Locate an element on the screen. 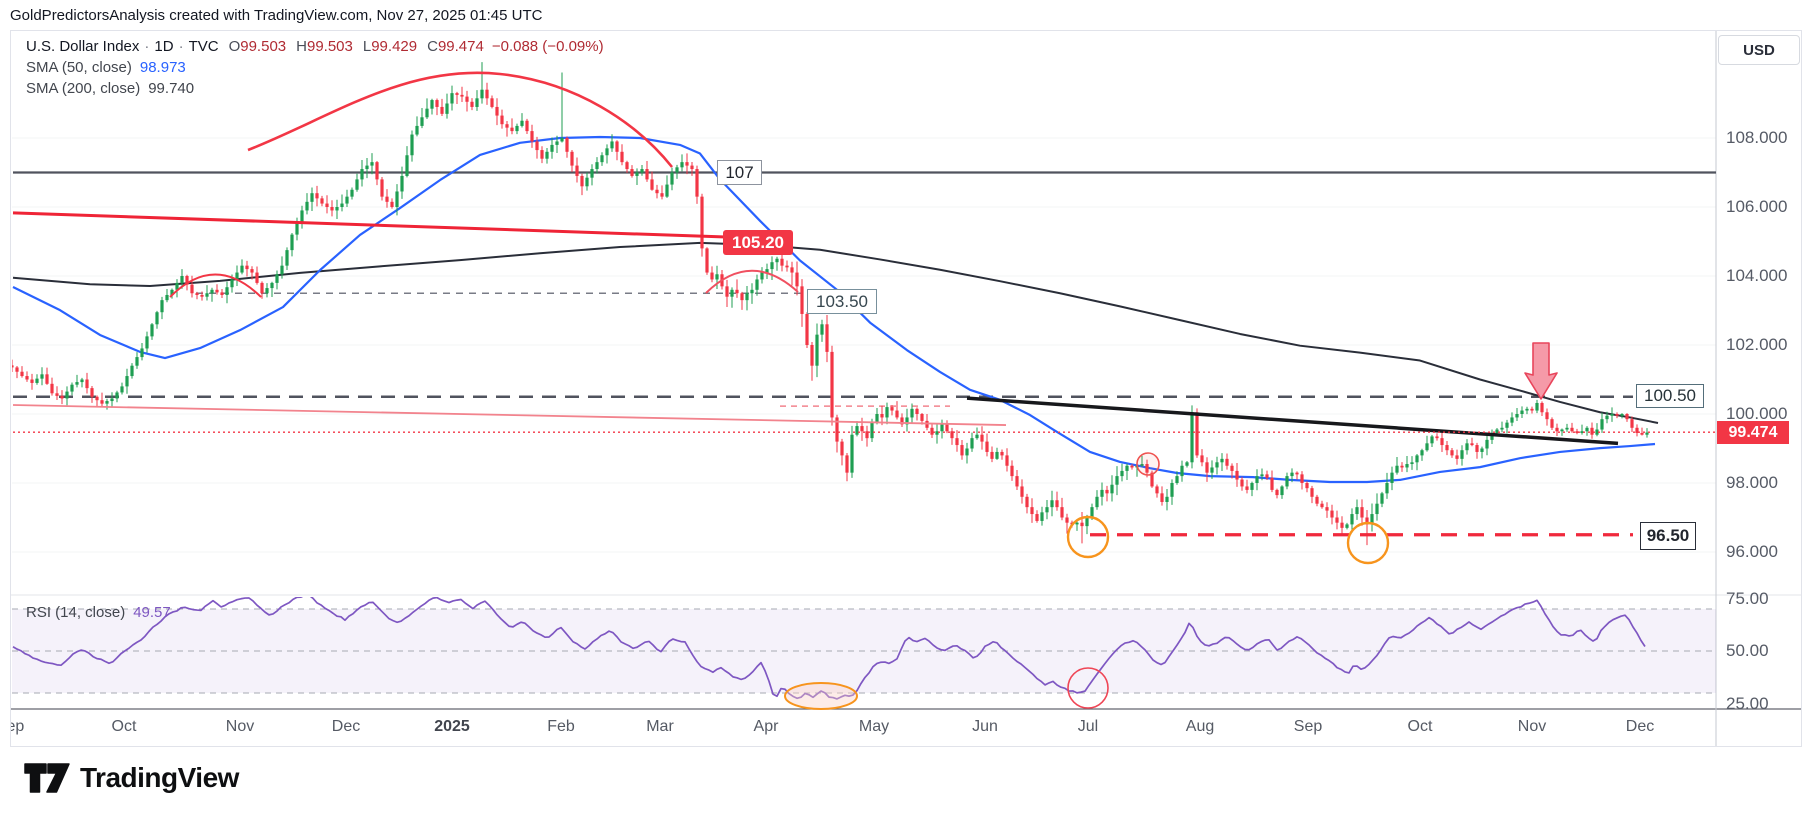 The image size is (1814, 824). symbol-title: U.S. Dollar Index is located at coordinates (83, 46).